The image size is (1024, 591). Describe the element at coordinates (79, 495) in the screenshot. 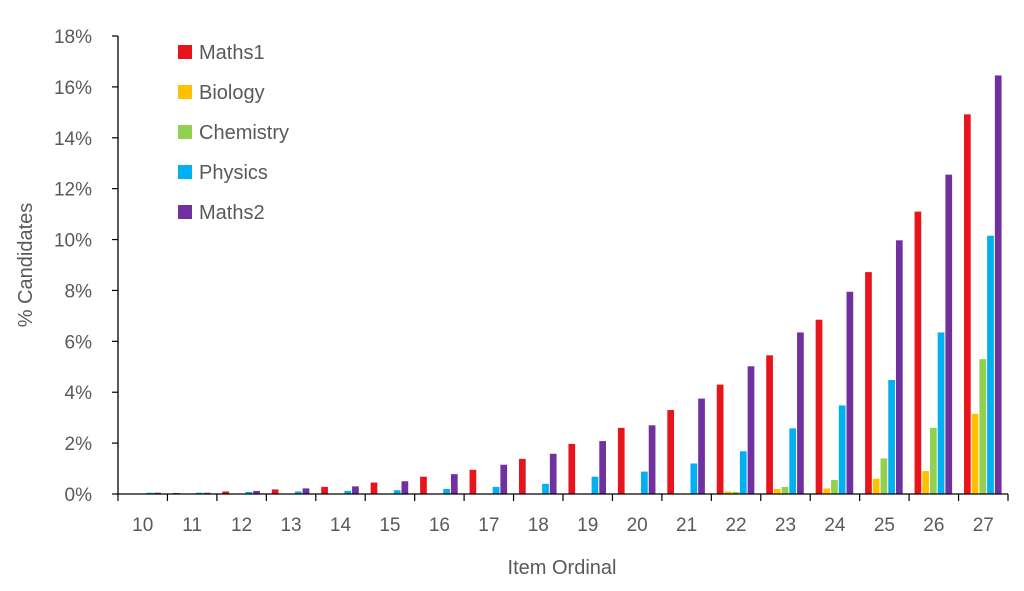

I see `y-tick-label: 0%` at that location.